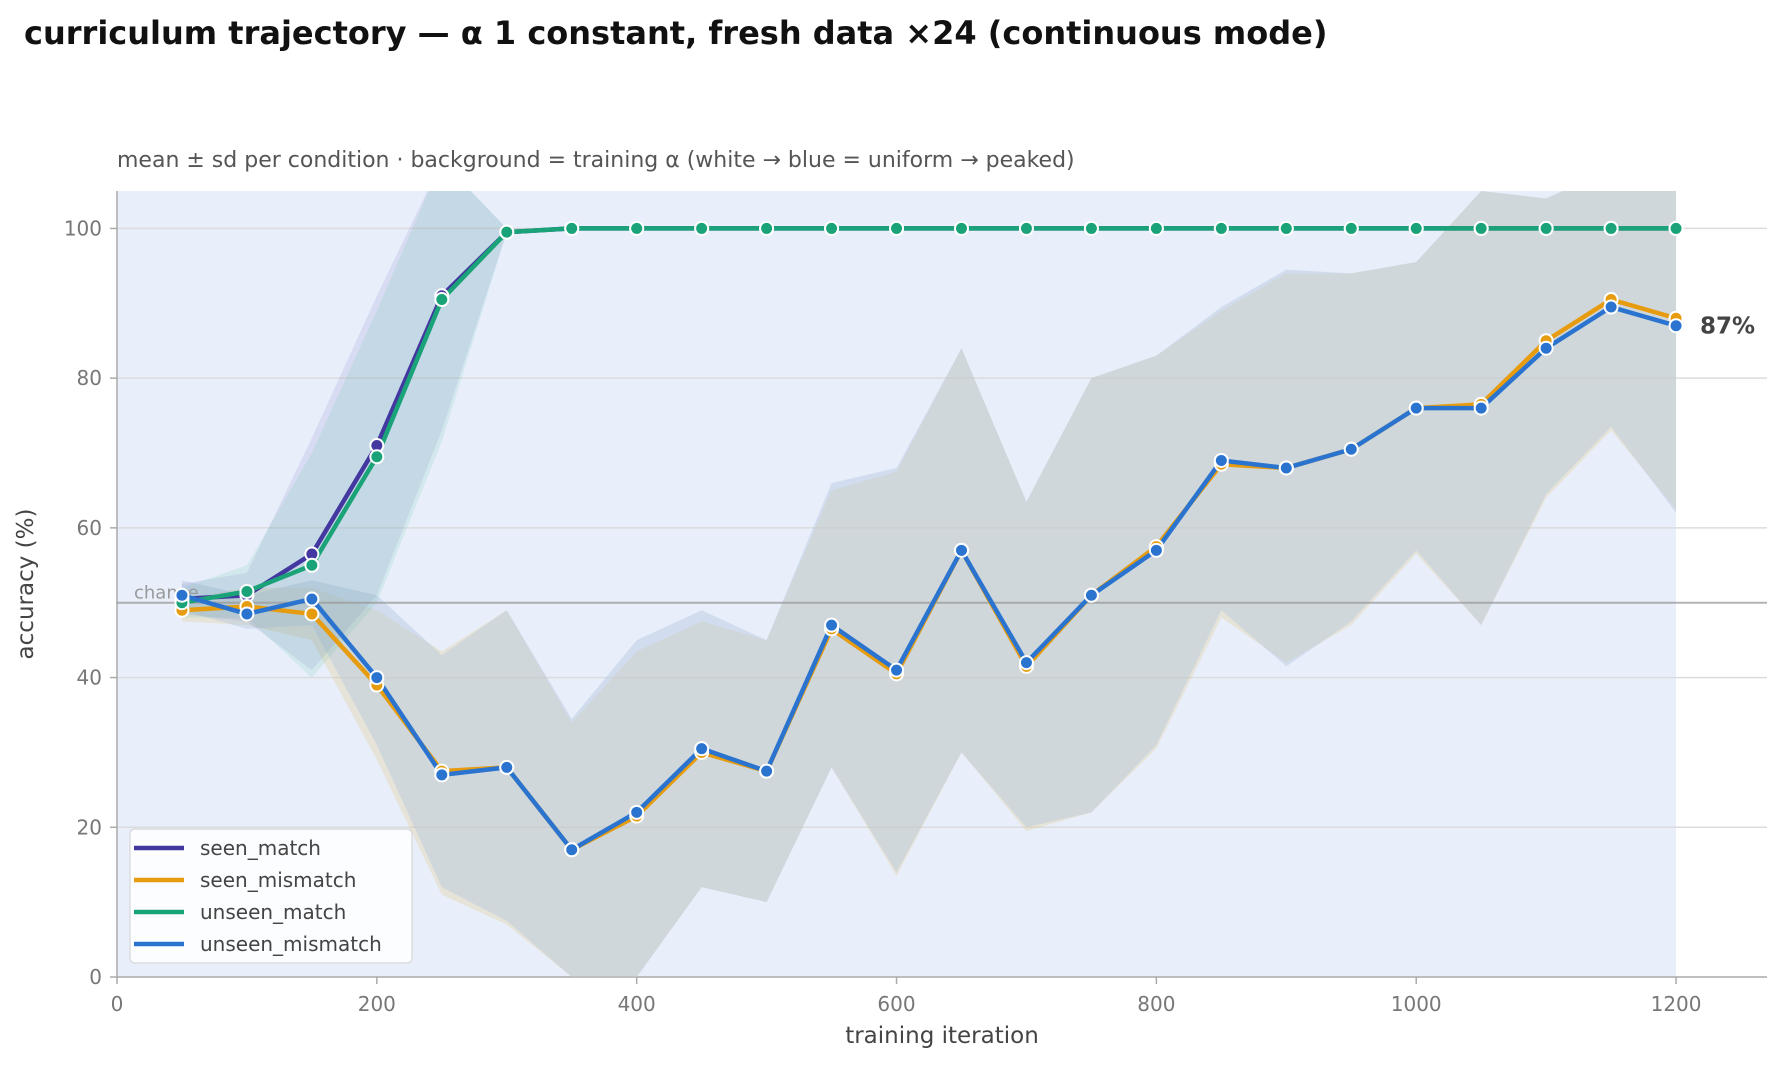 The width and height of the screenshot is (1778, 1066). I want to click on y-tick-label: 80, so click(89, 378).